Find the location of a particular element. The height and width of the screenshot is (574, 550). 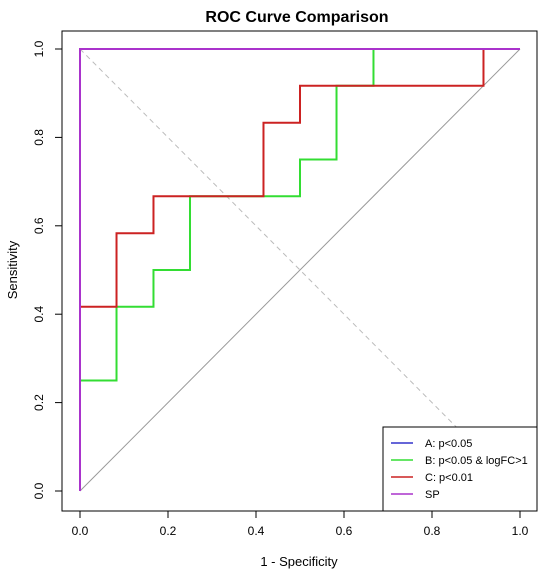

legend-label-3: SP is located at coordinates (432, 495).